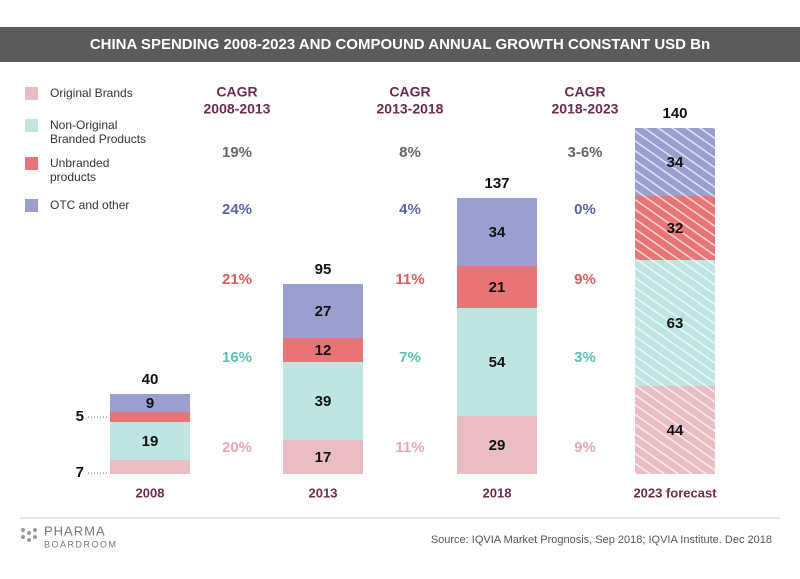  I want to click on cagr-period: 2008-2013, so click(237, 109).